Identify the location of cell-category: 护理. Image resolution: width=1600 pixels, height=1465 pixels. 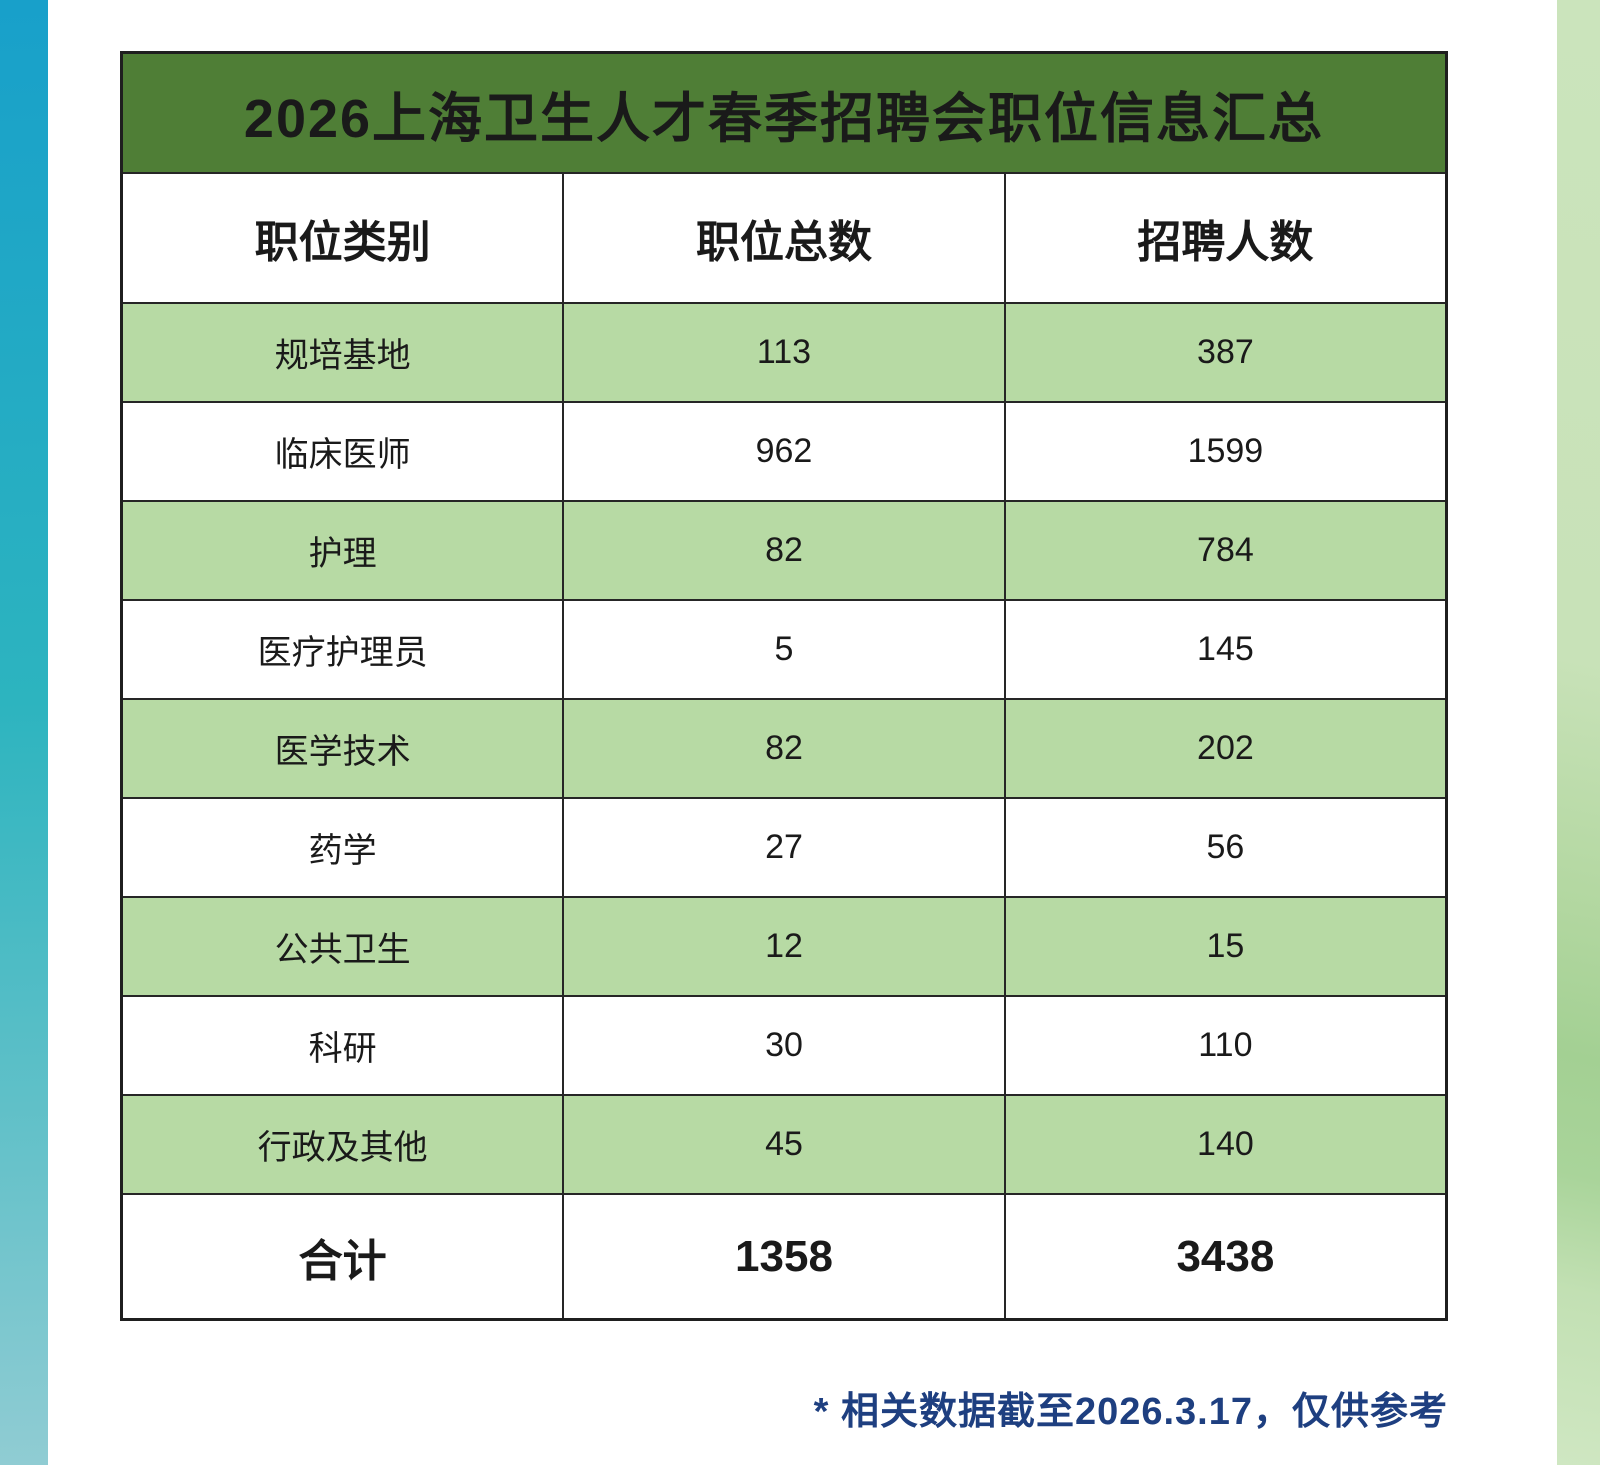
(342, 550).